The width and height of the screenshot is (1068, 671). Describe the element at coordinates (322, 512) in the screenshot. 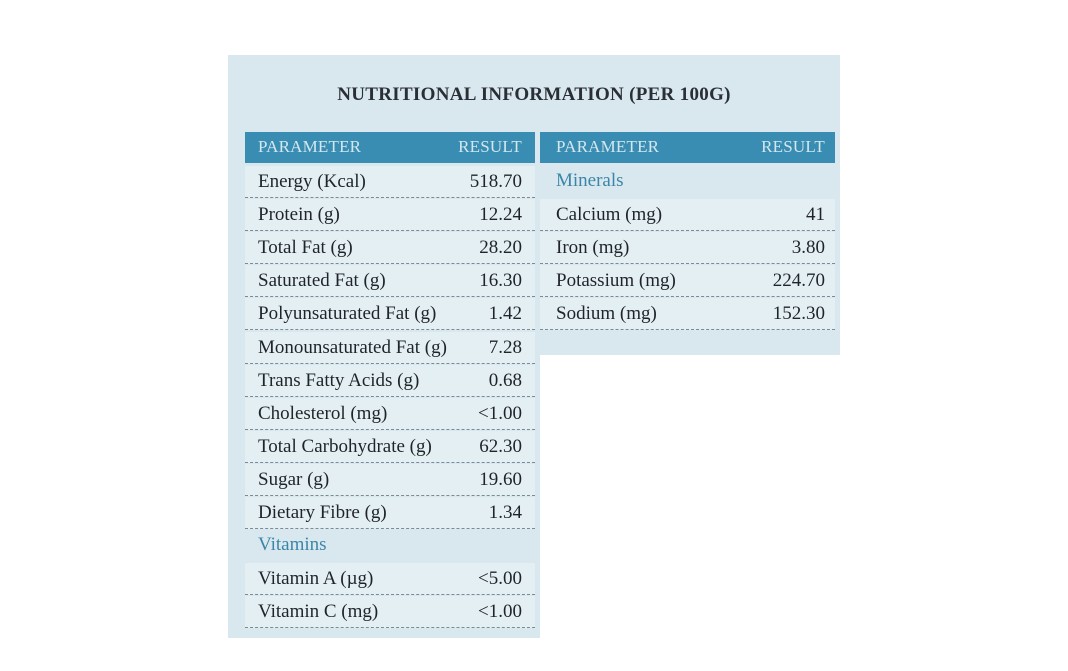

I see `parameter: Dietary Fibre (g)` at that location.